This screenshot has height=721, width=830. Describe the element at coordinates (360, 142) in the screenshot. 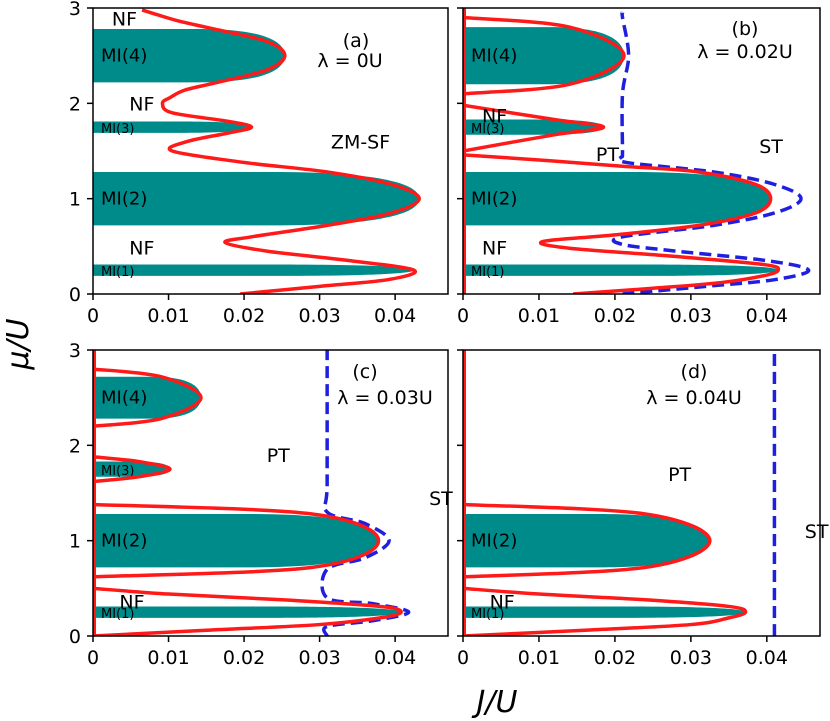

I see `phase-annotation: ZM-SF` at that location.